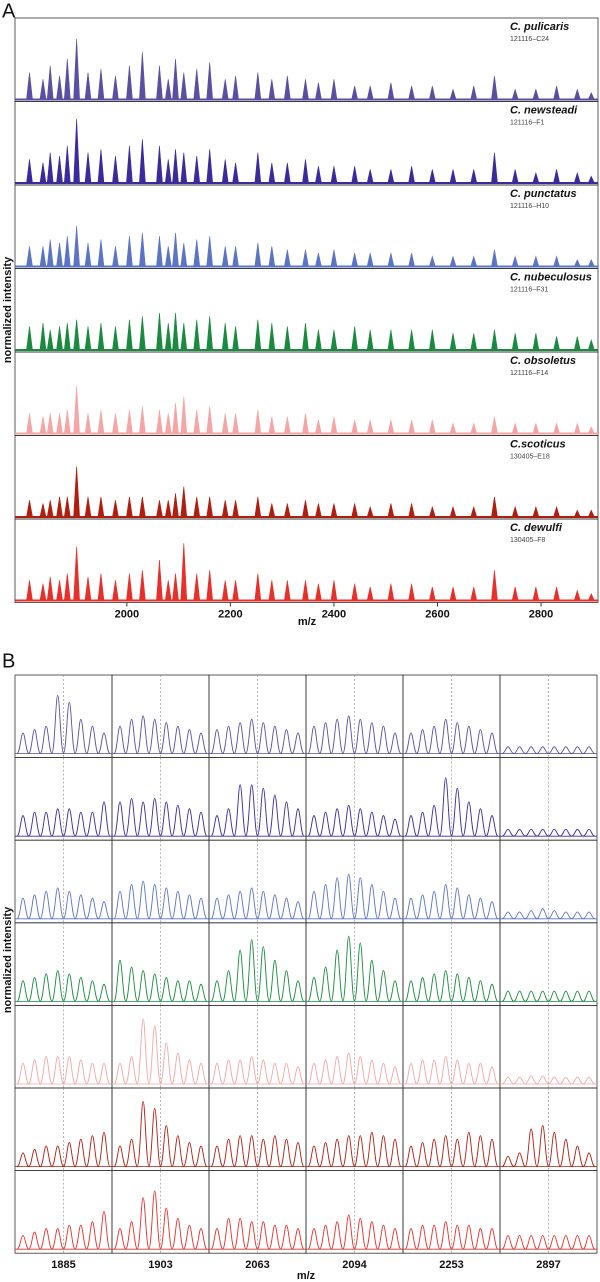 This screenshot has width=600, height=1282. Describe the element at coordinates (306, 1276) in the screenshot. I see `x-axis-title: m/z` at that location.